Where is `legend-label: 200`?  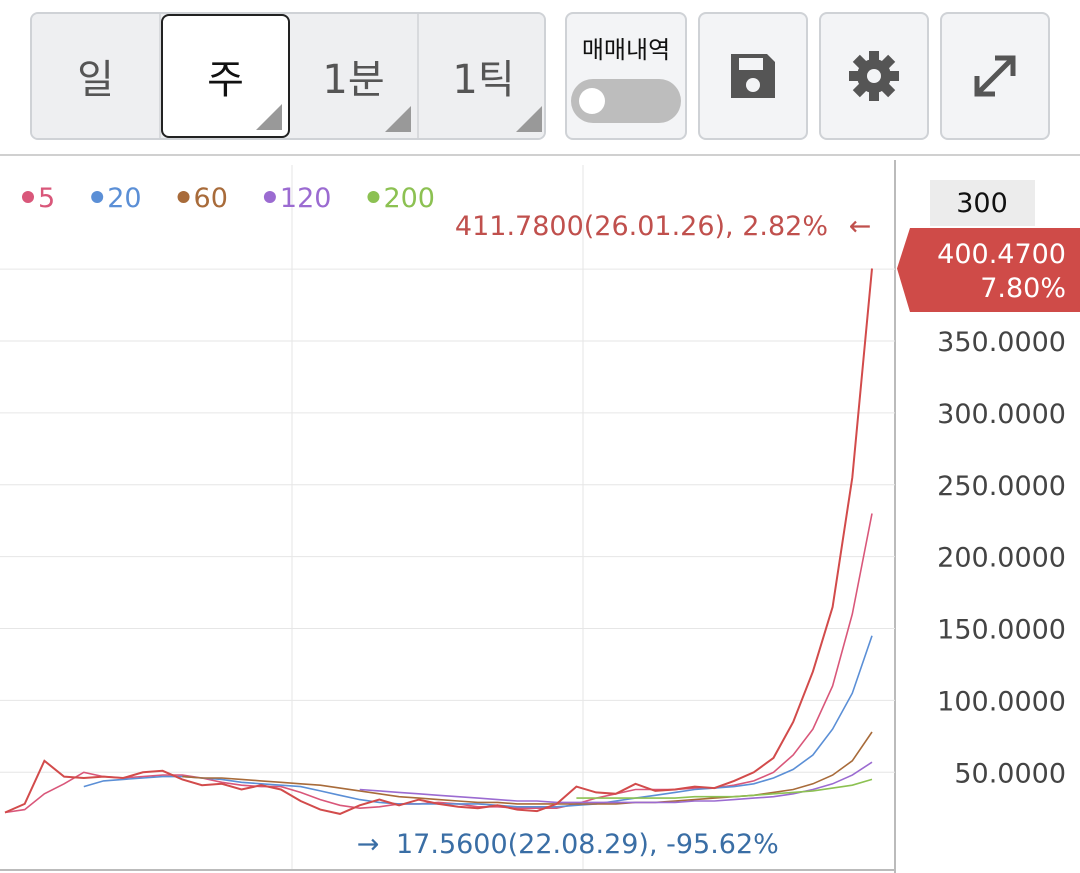 legend-label: 200 is located at coordinates (409, 198).